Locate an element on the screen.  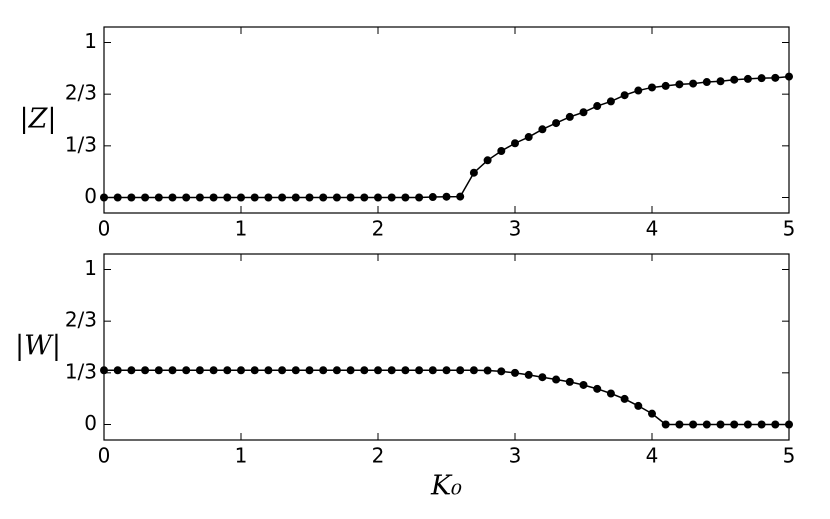
y-tick-label: 2/3 is located at coordinates (81, 320).